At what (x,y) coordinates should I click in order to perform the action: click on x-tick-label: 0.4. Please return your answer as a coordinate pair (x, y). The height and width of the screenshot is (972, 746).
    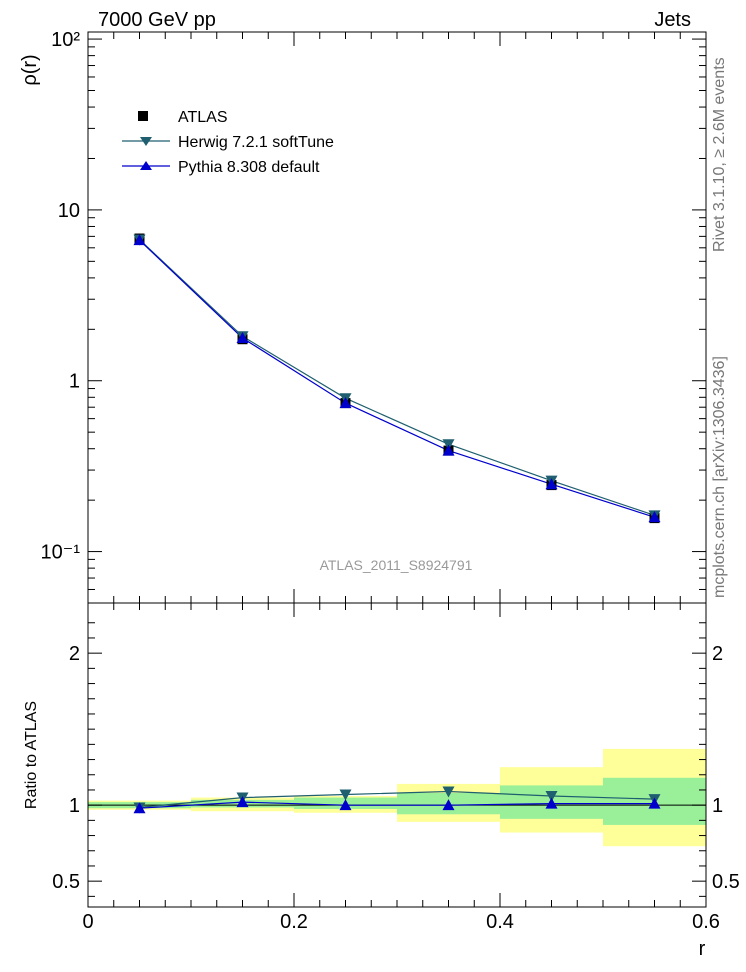
    Looking at the image, I should click on (500, 922).